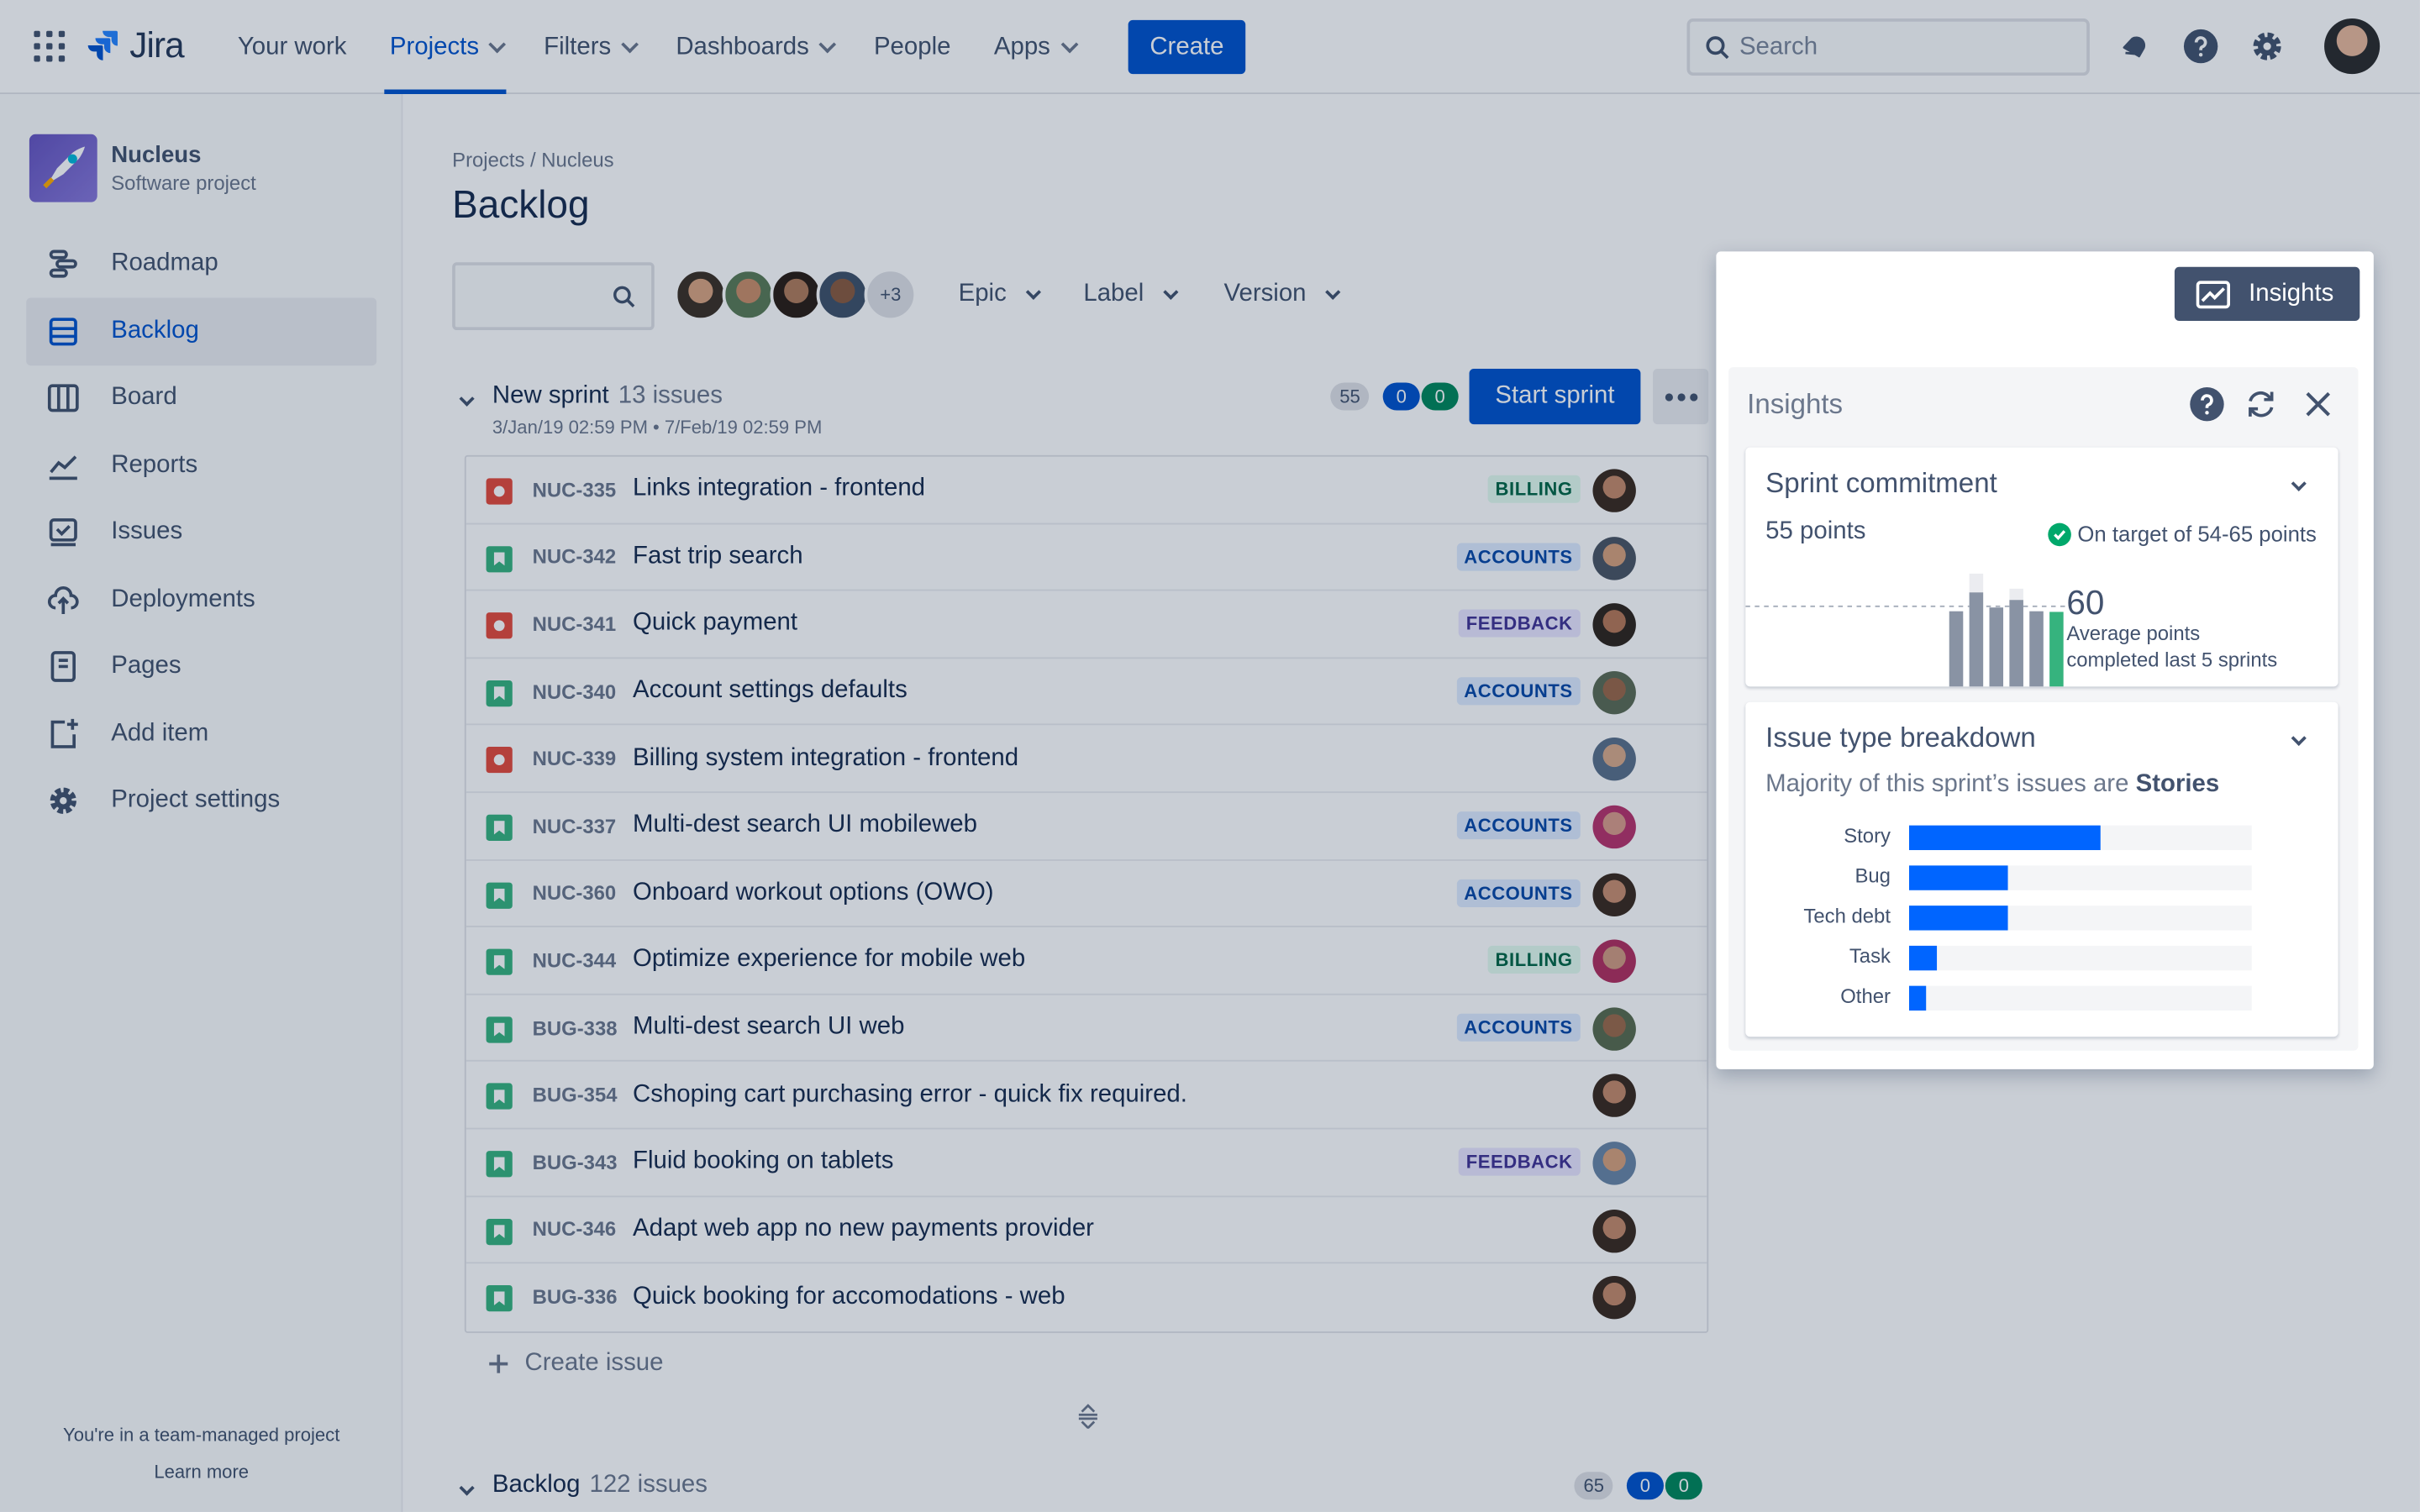 The width and height of the screenshot is (2420, 1512). I want to click on filter-label-dropdown: Label, so click(1131, 294).